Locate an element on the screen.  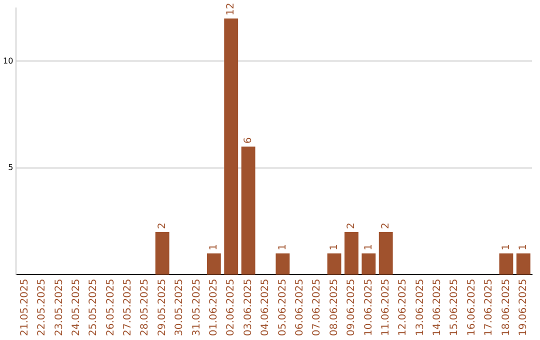
x-tick-label: 05.06.2025 is located at coordinates (282, 307).